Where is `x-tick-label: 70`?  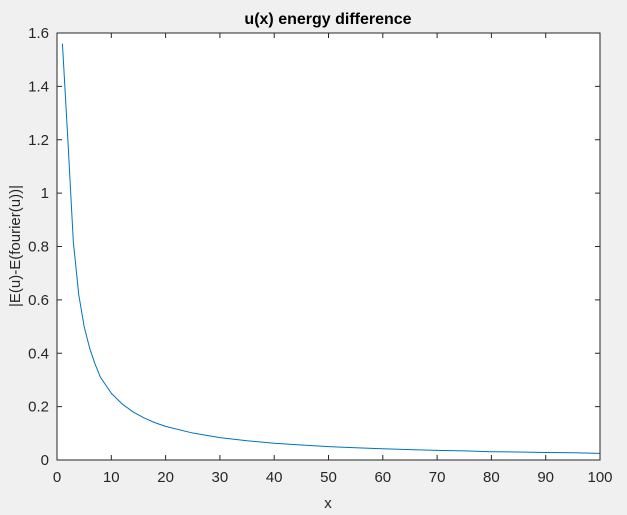
x-tick-label: 70 is located at coordinates (437, 477).